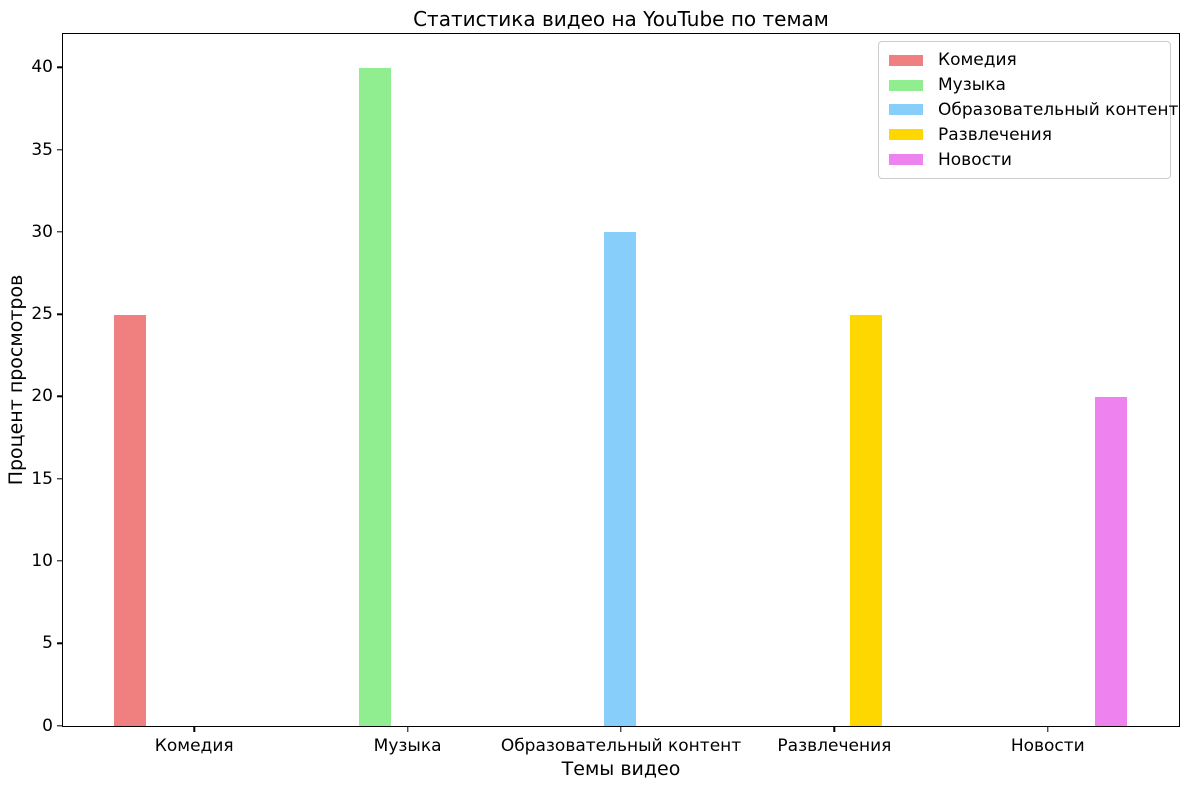  I want to click on legend-item: Комедия, so click(1024, 60).